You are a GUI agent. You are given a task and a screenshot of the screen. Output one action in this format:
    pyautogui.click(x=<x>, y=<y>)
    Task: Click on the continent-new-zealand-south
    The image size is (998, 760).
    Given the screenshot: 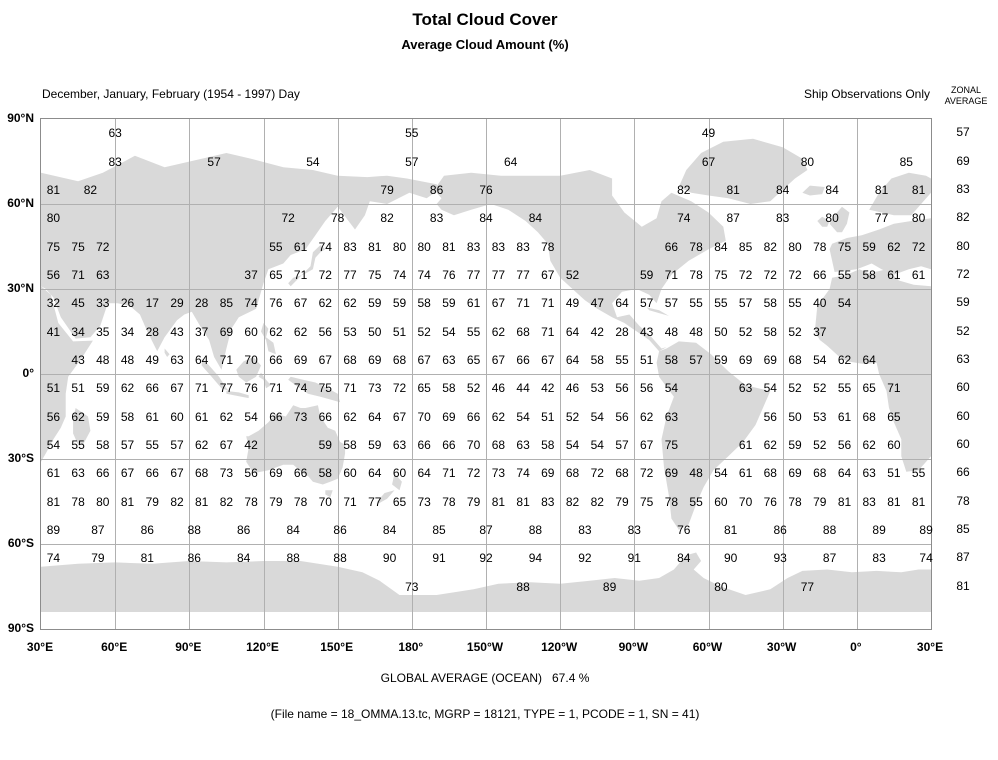 What is the action you would take?
    pyautogui.click(x=386, y=497)
    